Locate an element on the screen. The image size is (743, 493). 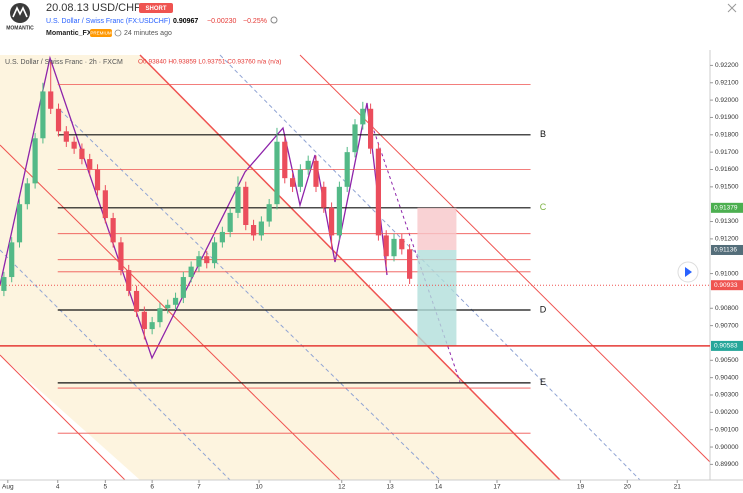
author: Momantic_FX is located at coordinates (69, 33).